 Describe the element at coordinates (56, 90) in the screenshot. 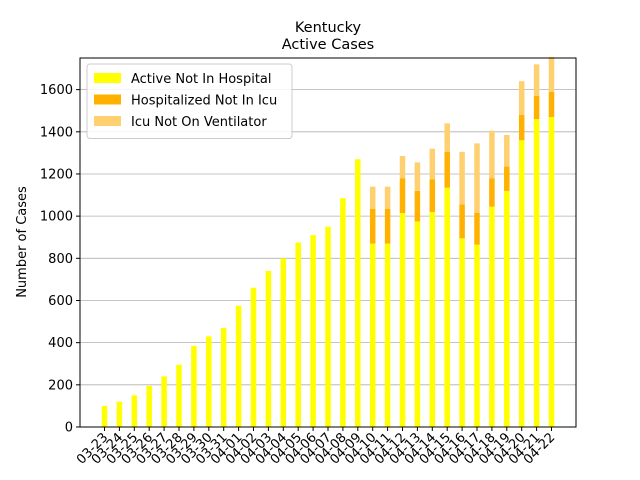

I see `y-tick-label: 1600` at that location.